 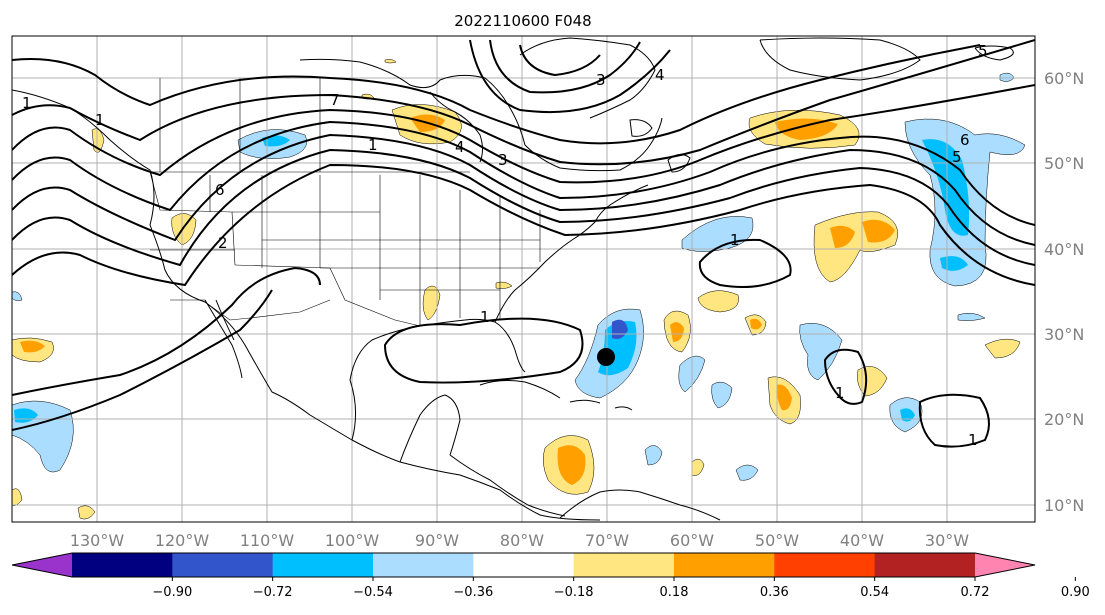 I want to click on lon-tick-label: 80°W, so click(x=522, y=540).